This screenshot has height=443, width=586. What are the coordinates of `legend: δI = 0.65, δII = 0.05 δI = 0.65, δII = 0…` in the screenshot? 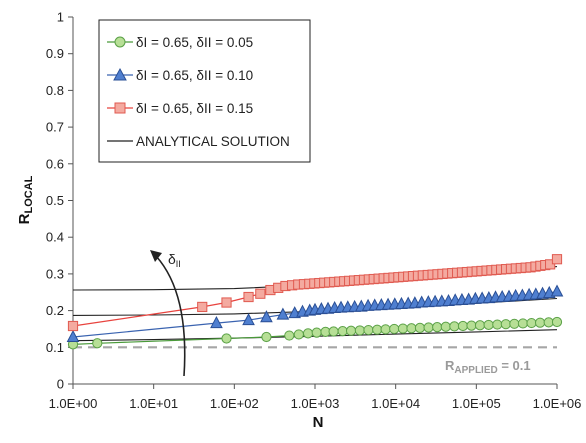 It's located at (204, 91).